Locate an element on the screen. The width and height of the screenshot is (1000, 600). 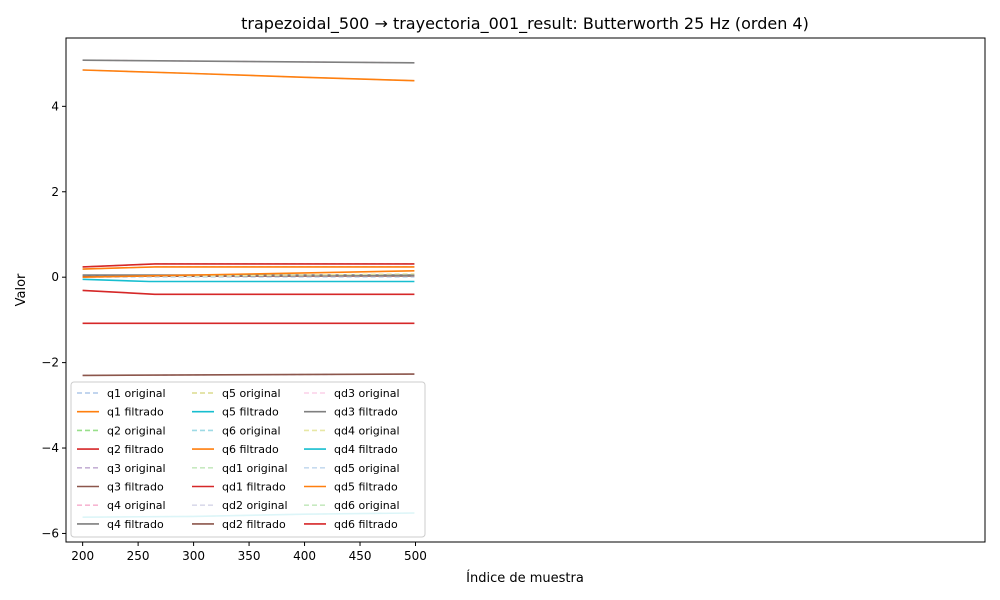
series-line-q1-filtrado is located at coordinates (248, 75).